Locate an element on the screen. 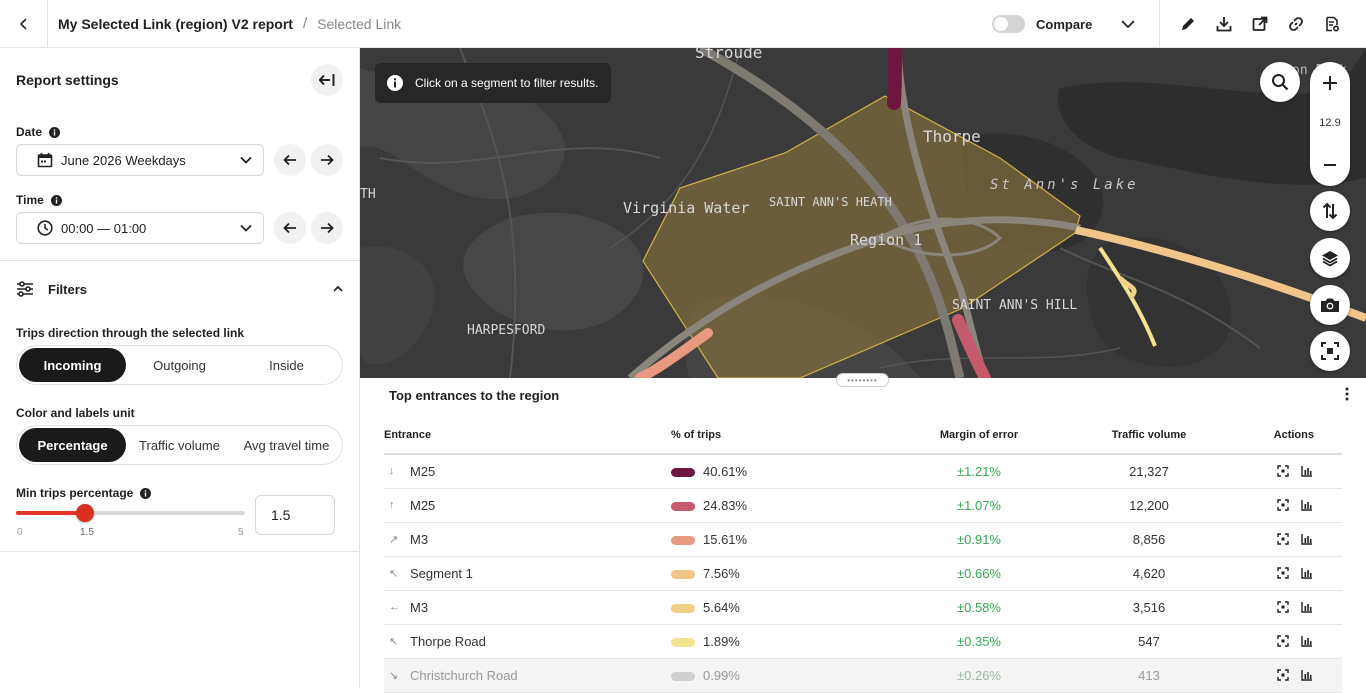  time-select: 00:00 — 01:00 is located at coordinates (140, 228).